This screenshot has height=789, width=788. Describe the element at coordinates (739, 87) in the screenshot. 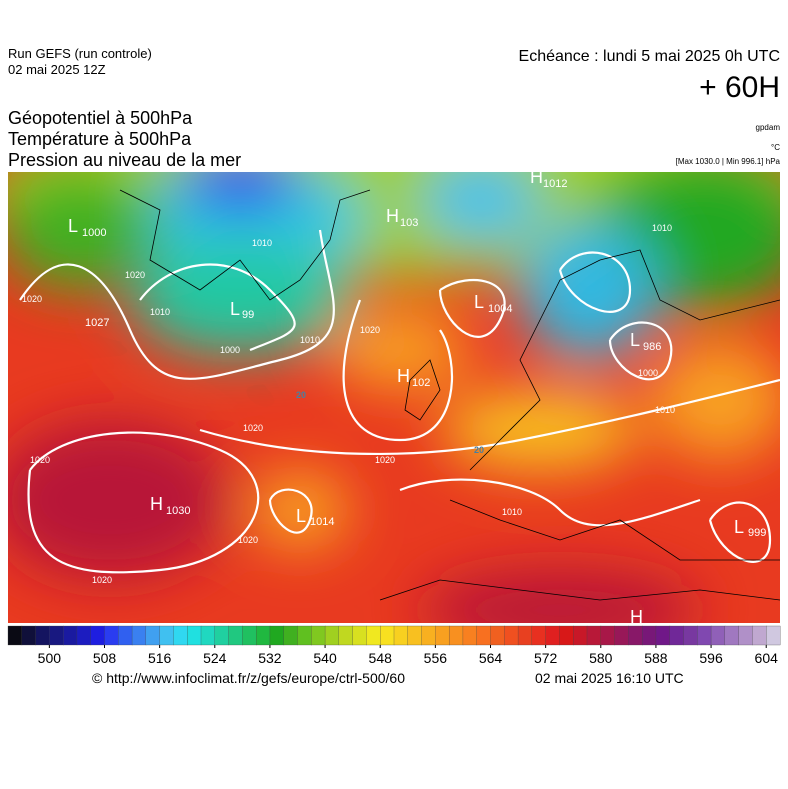

I see `lead-time: + 60H` at that location.